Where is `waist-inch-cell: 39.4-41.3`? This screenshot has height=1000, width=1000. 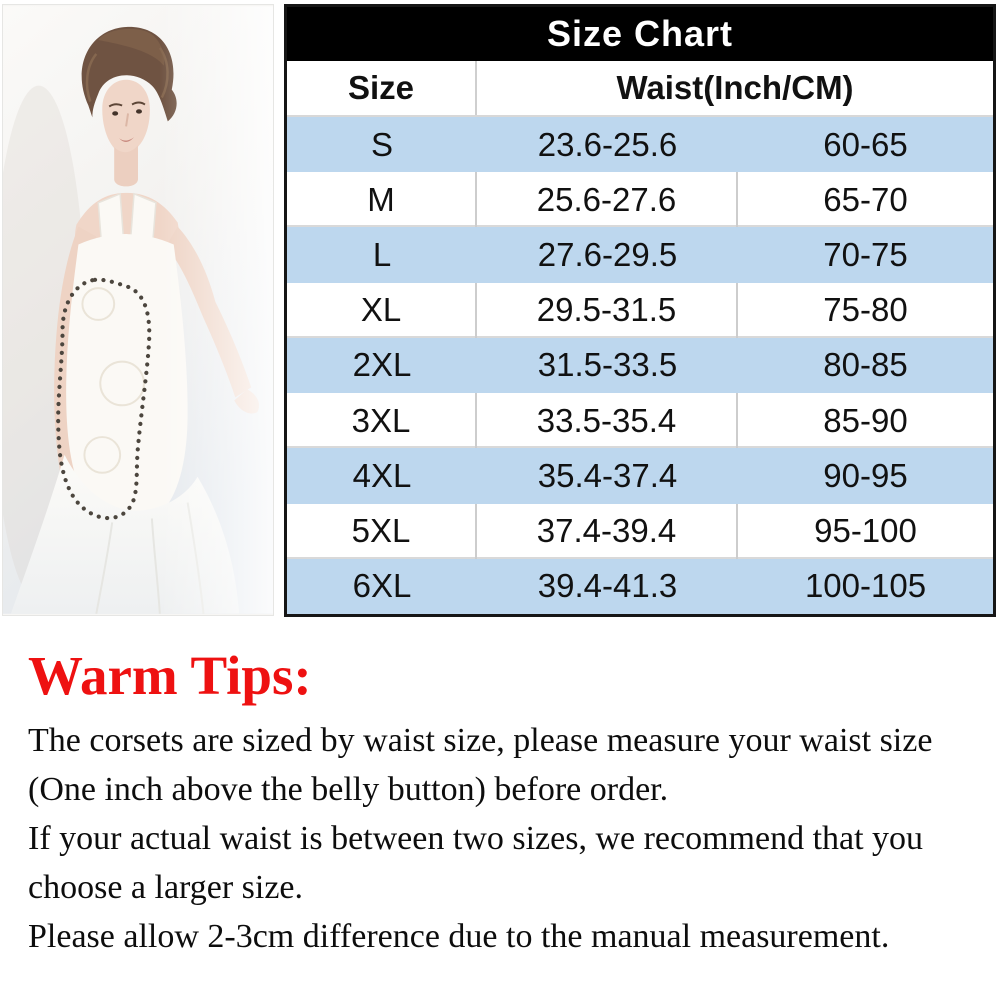
waist-inch-cell: 39.4-41.3 is located at coordinates (607, 586).